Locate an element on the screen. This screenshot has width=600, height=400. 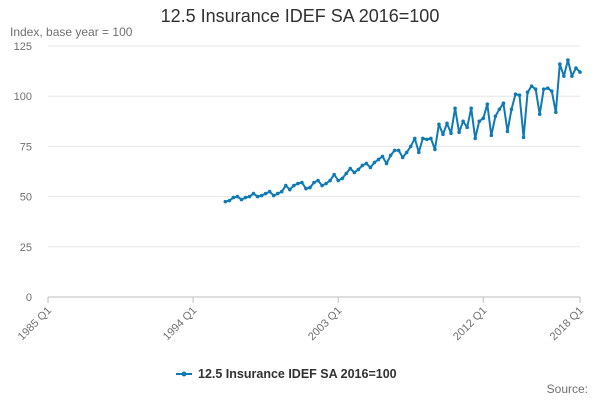
y-tick-label: 25 is located at coordinates (26, 248).